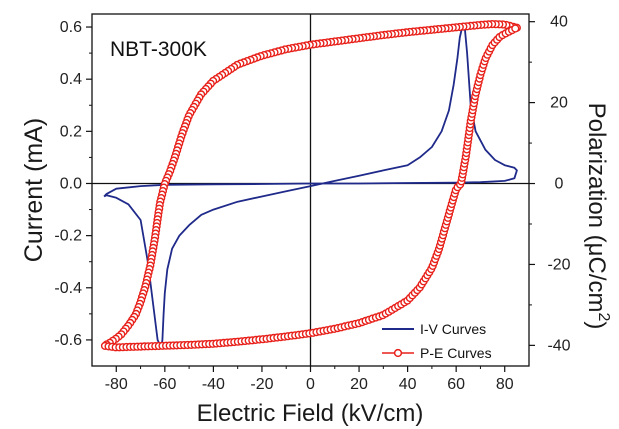 The height and width of the screenshot is (429, 619). What do you see at coordinates (505, 384) in the screenshot?
I see `x-tick-label: 80` at bounding box center [505, 384].